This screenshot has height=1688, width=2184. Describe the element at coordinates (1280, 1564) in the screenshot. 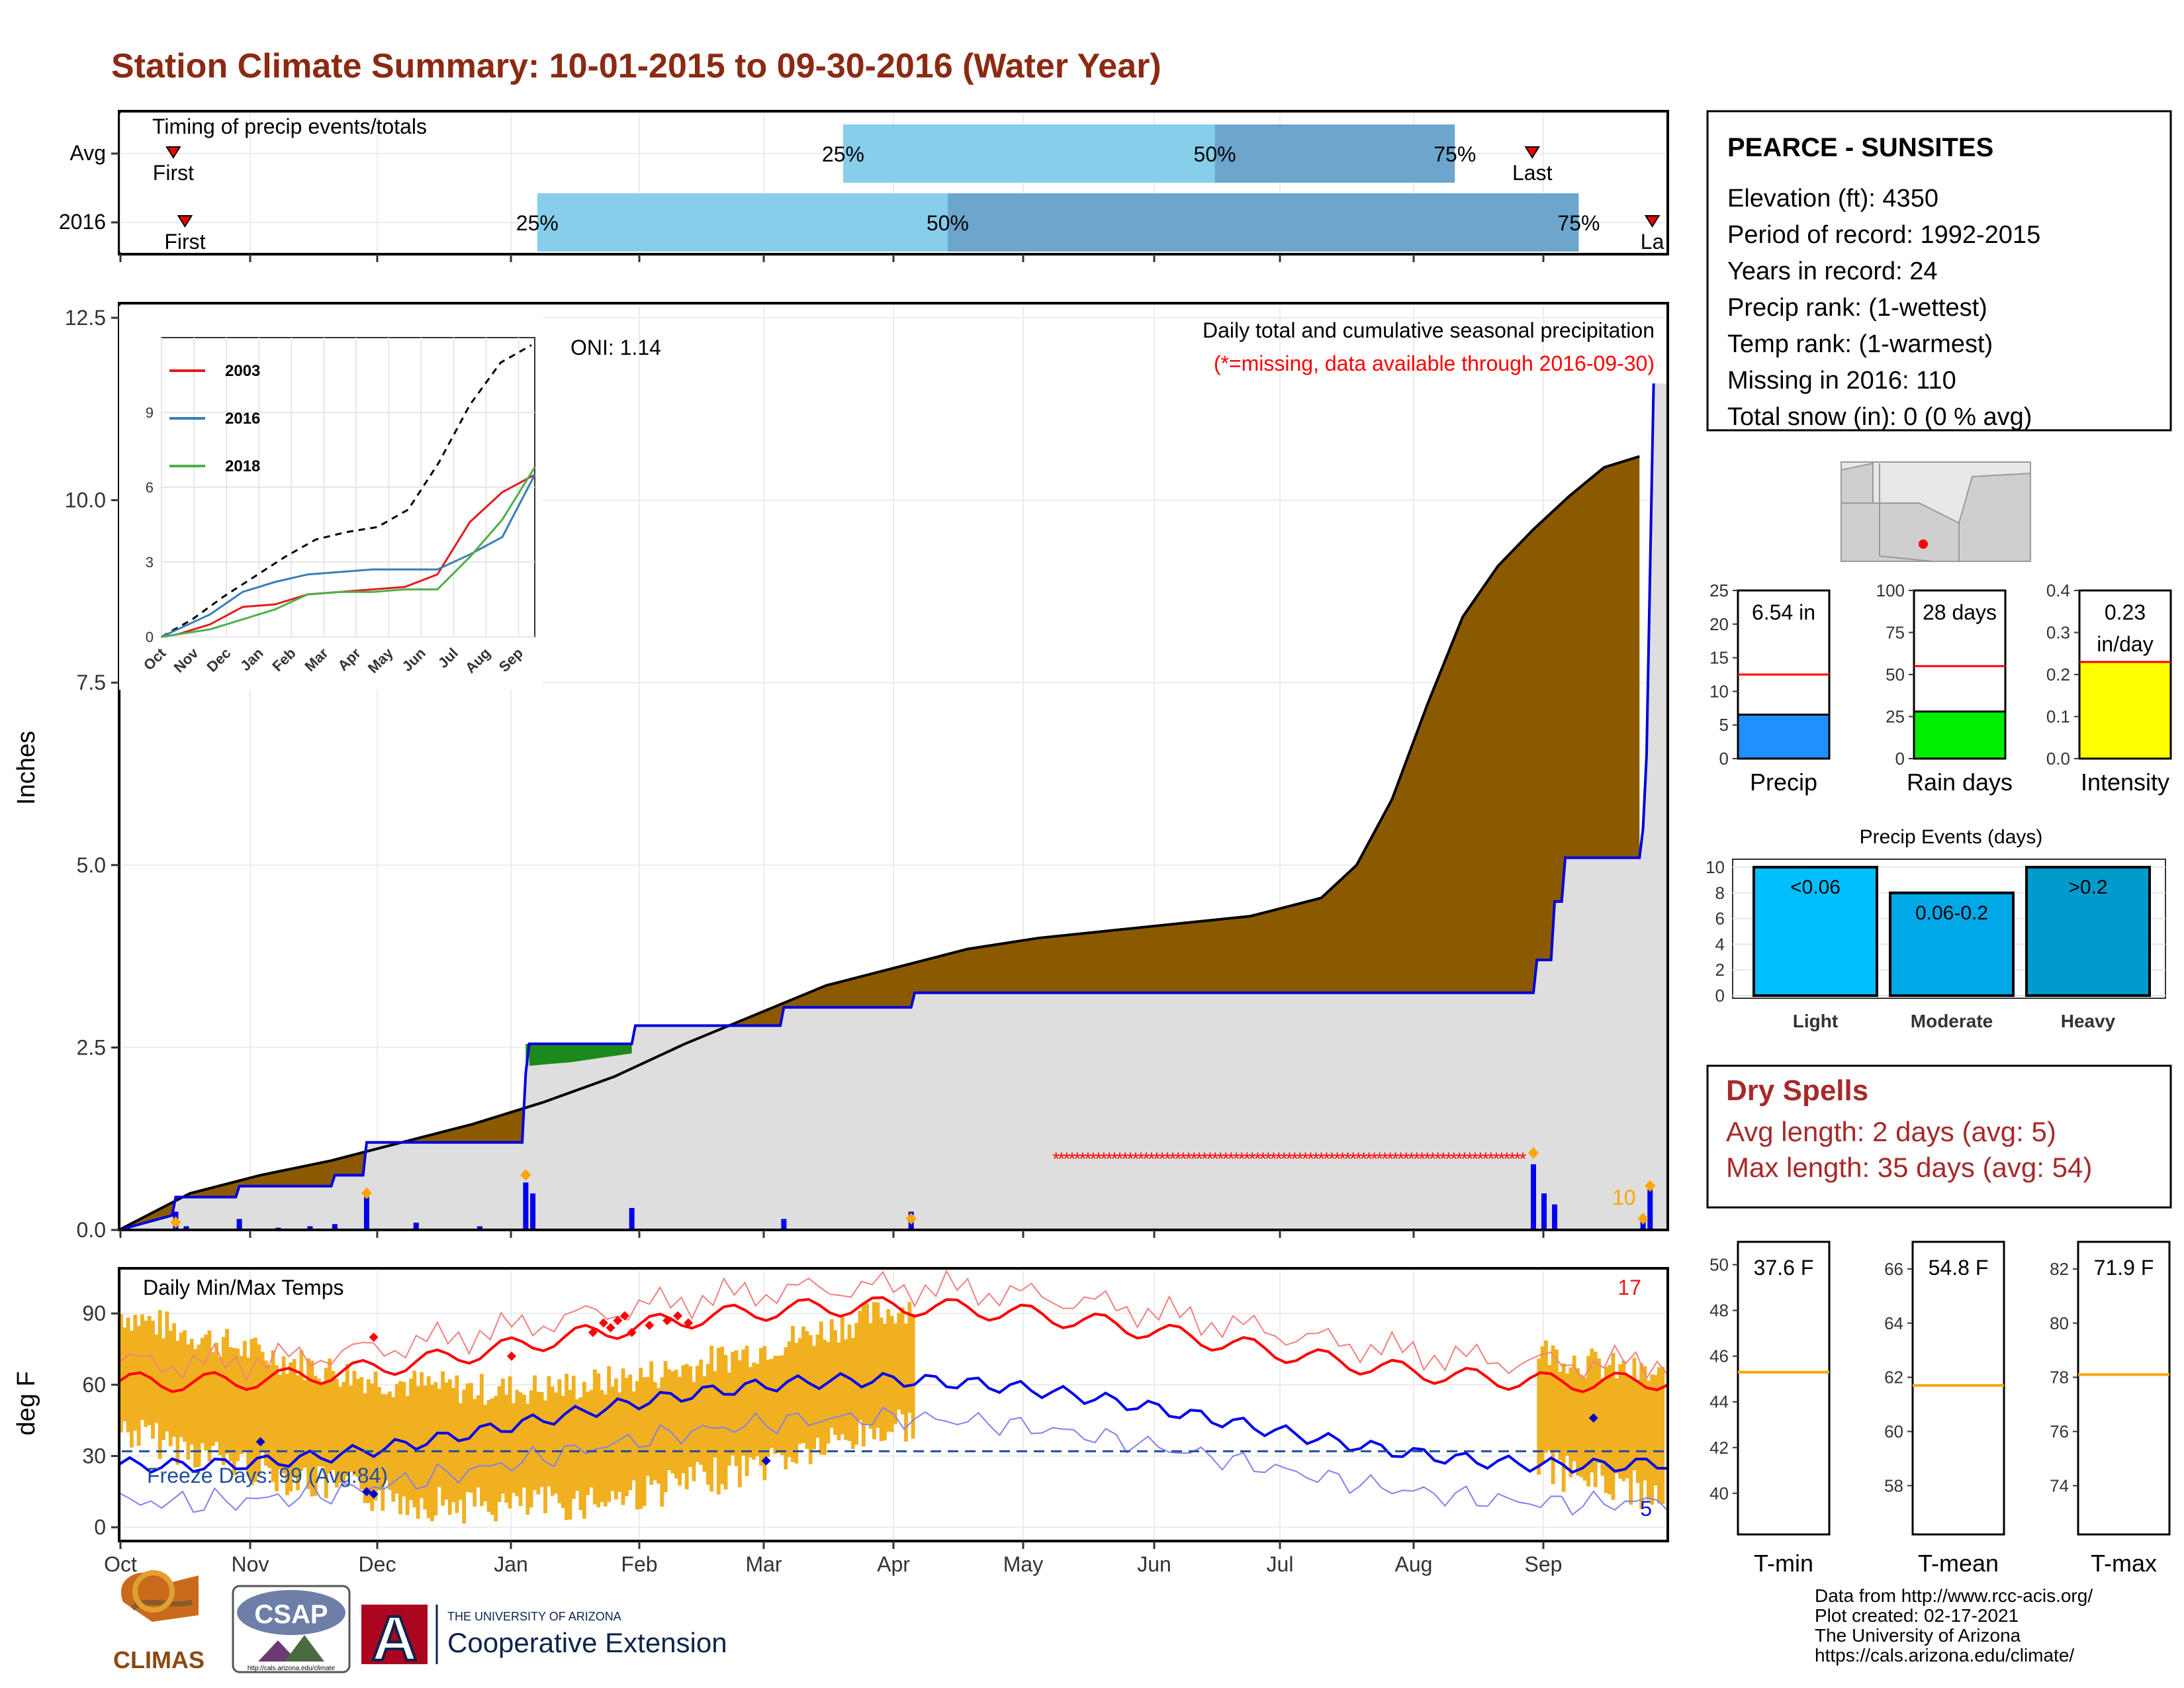

I see `month-tick-label: Jul` at that location.